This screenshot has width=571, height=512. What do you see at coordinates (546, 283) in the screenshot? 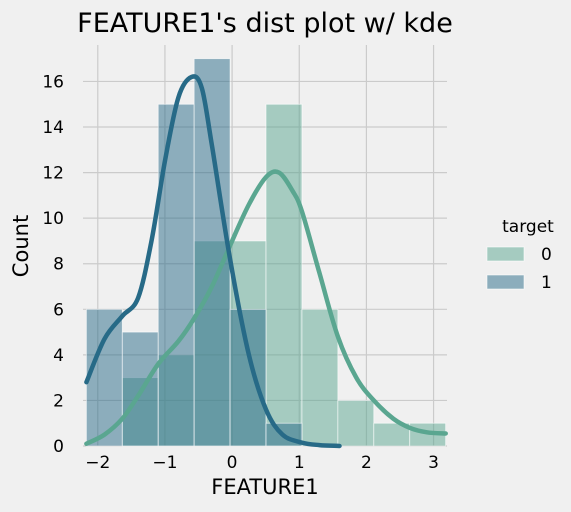
I see `legend-label-target-1: 1` at bounding box center [546, 283].